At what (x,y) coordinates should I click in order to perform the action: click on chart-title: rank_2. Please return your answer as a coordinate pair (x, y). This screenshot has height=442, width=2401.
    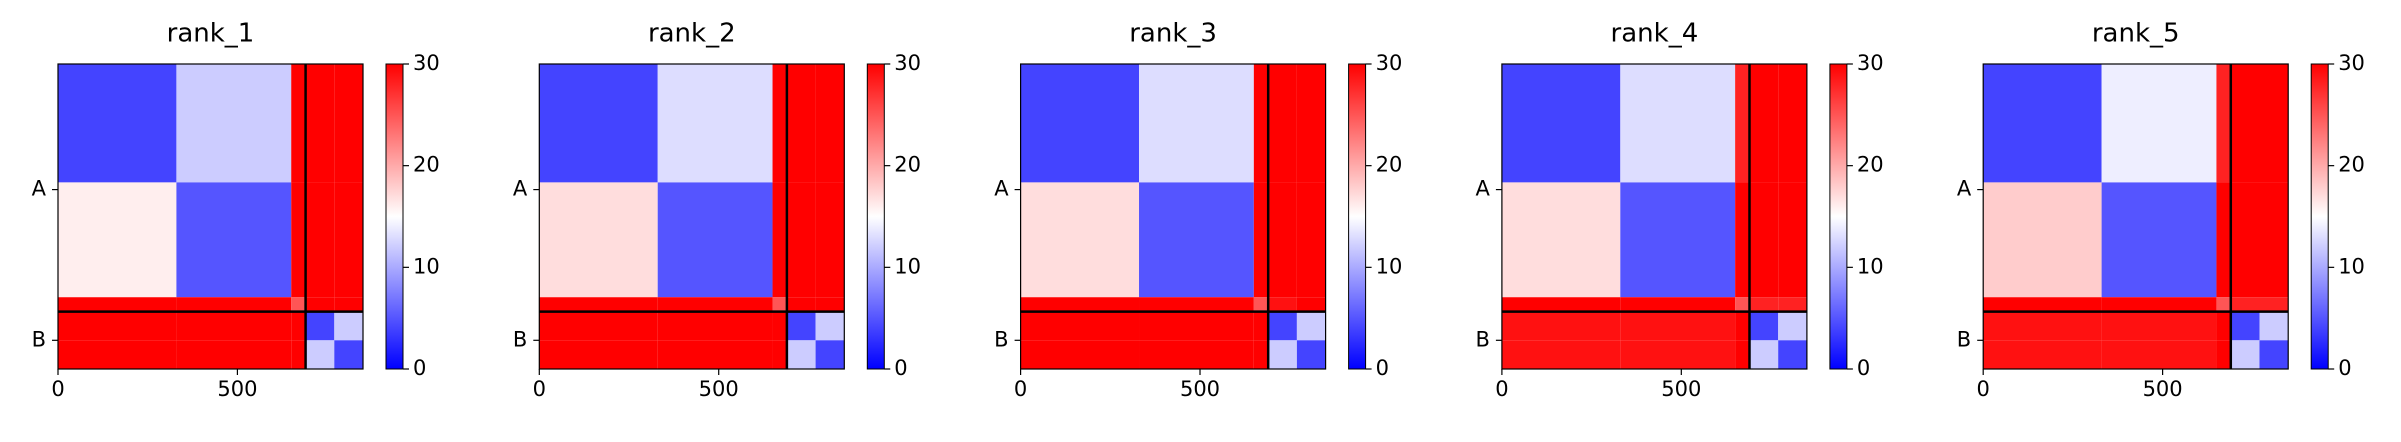
    Looking at the image, I should click on (692, 34).